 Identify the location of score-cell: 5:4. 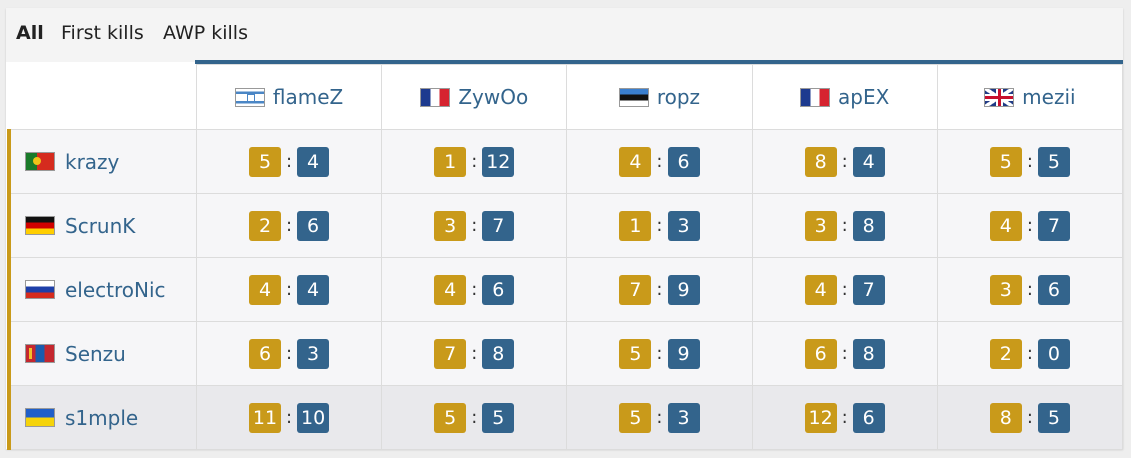
(289, 161).